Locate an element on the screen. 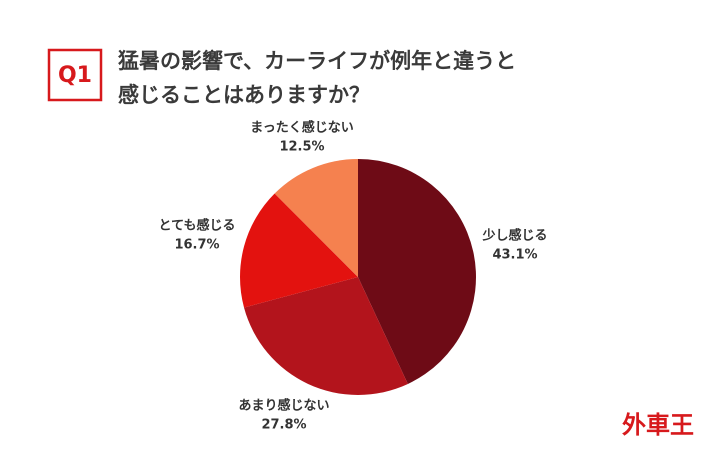 This screenshot has width=710, height=474. logo: 外車王 is located at coordinates (658, 425).